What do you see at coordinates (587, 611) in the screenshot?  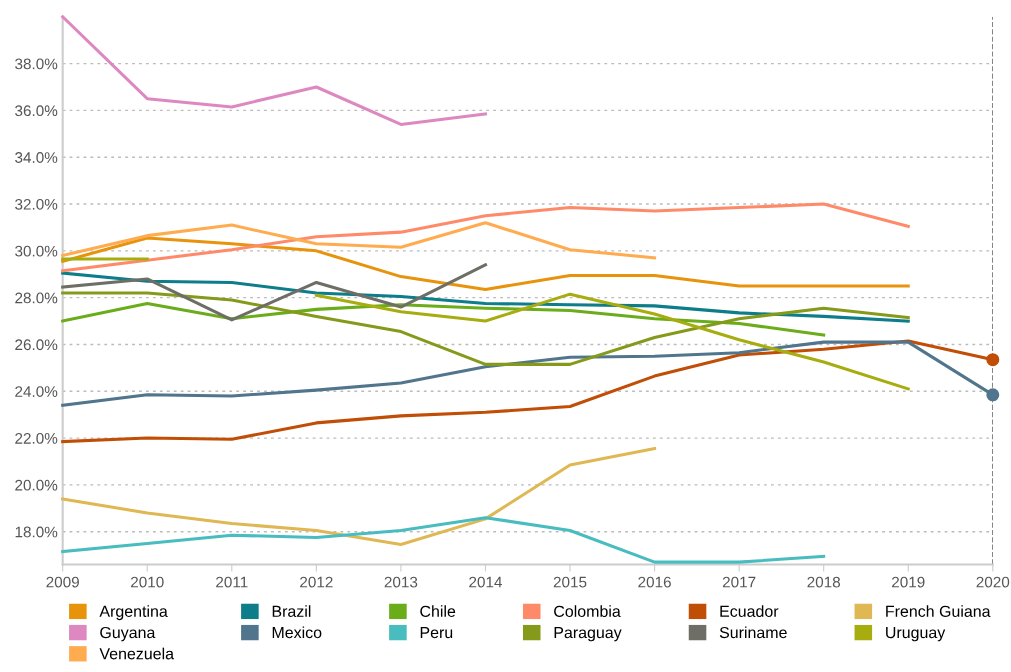 I see `legend-label: Colombia` at bounding box center [587, 611].